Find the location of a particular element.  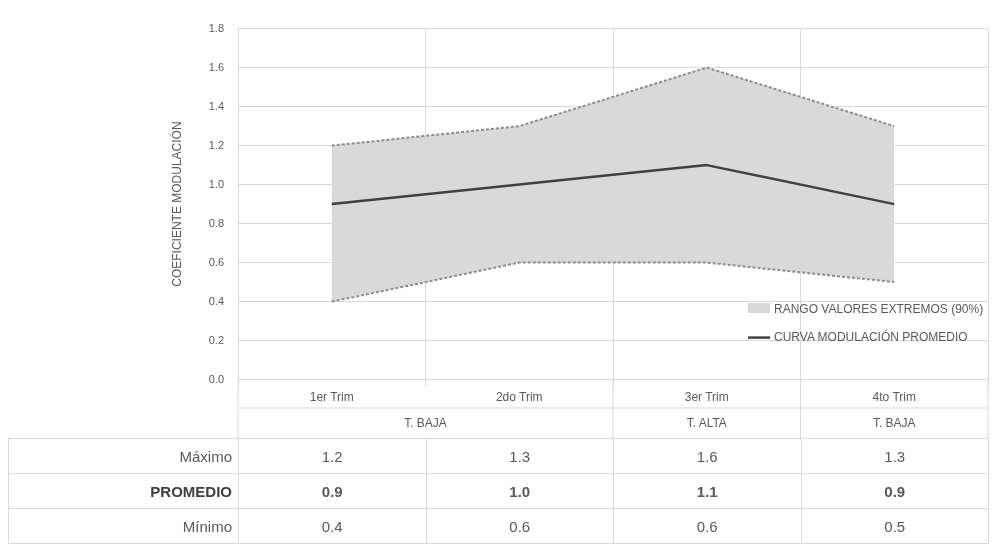

text: Mínimo is located at coordinates (123, 526).